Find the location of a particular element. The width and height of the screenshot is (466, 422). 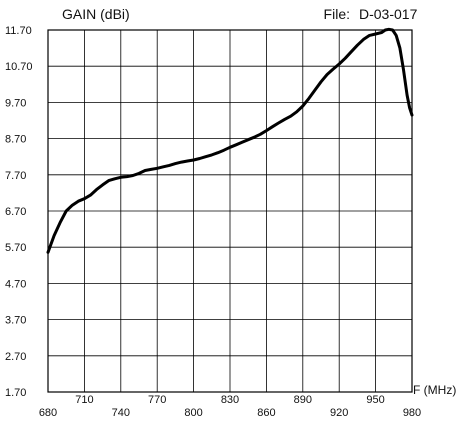

y-tick-label: 9.70 is located at coordinates (15, 103).